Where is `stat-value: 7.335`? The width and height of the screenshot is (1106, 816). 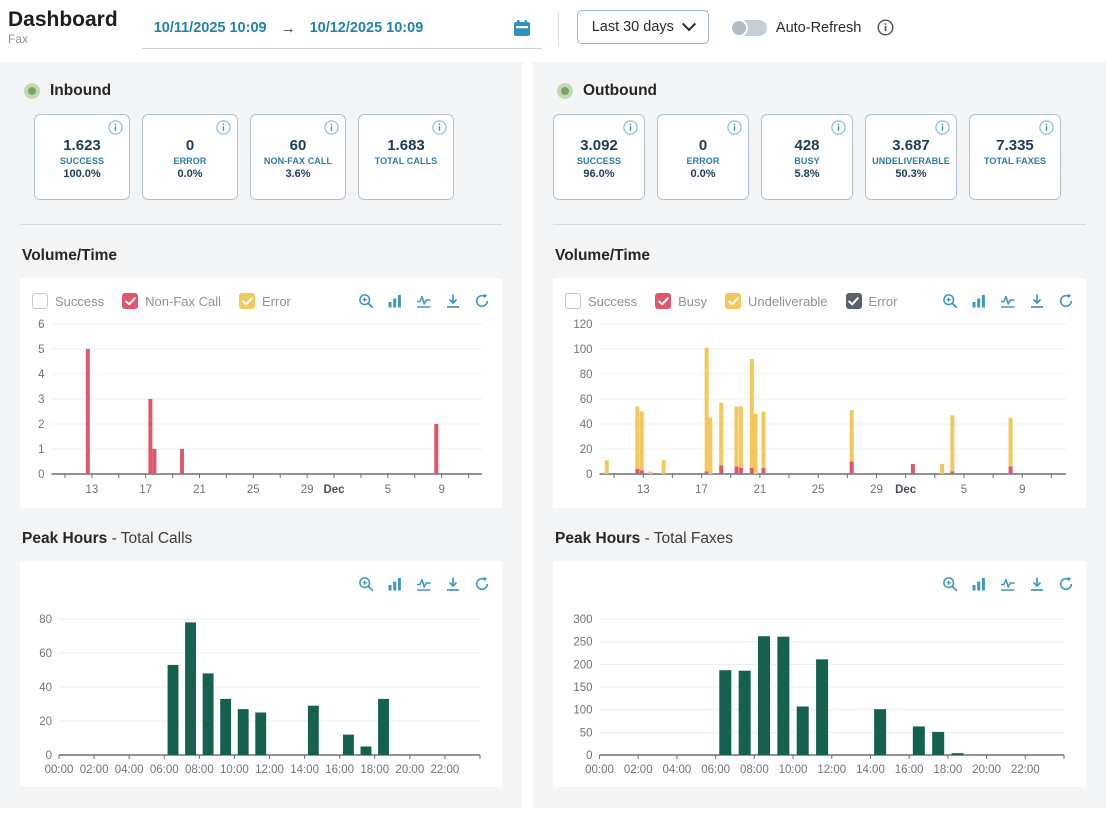 stat-value: 7.335 is located at coordinates (1015, 145).